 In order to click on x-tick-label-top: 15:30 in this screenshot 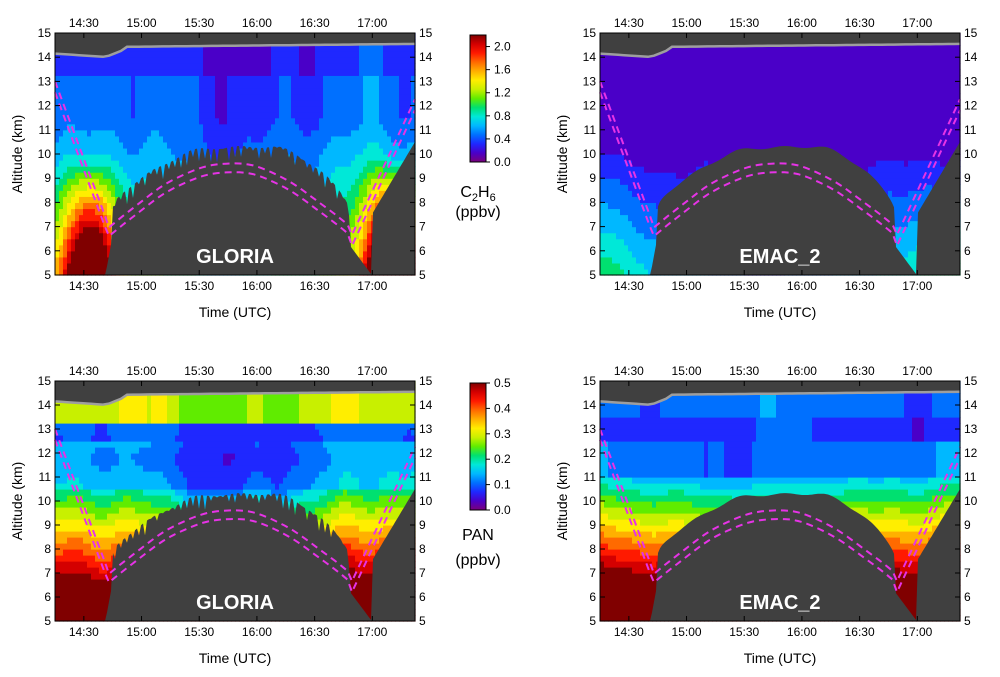, I will do `click(199, 23)`.